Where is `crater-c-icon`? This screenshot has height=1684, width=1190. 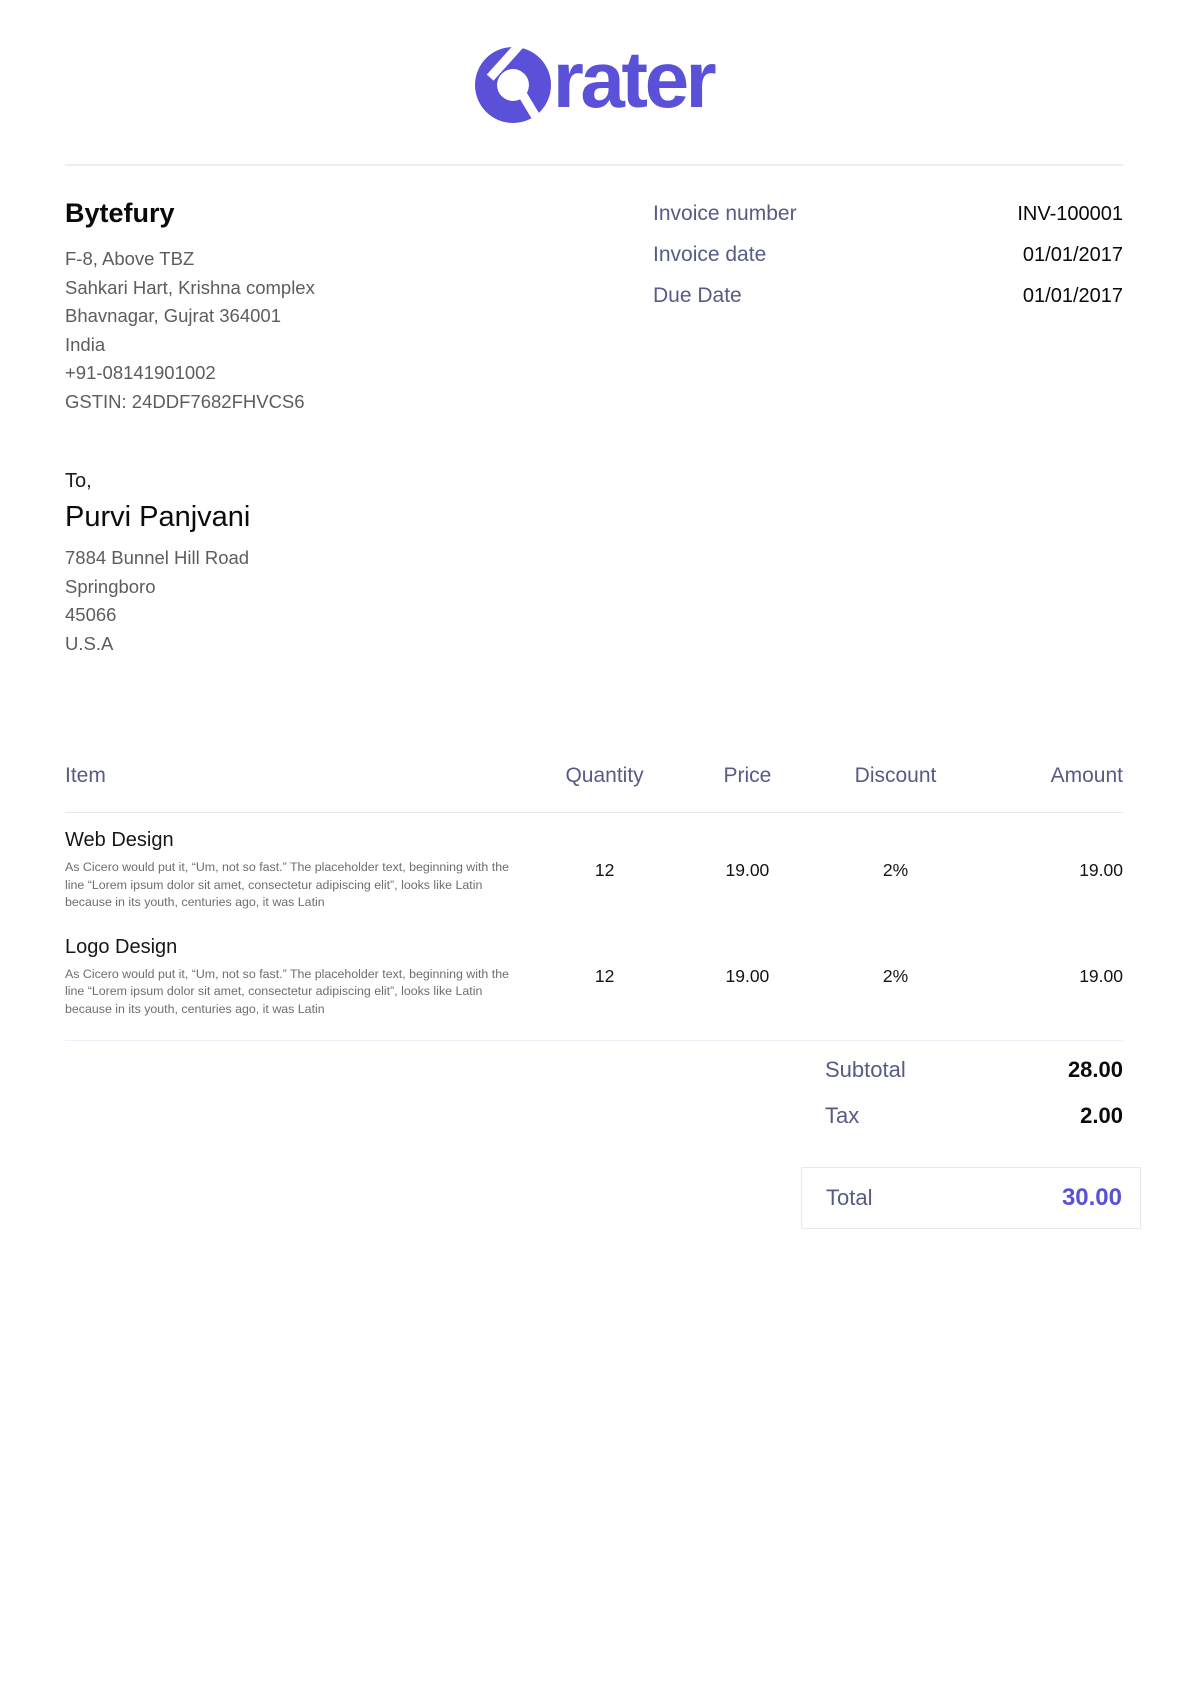 crater-c-icon is located at coordinates (512, 85).